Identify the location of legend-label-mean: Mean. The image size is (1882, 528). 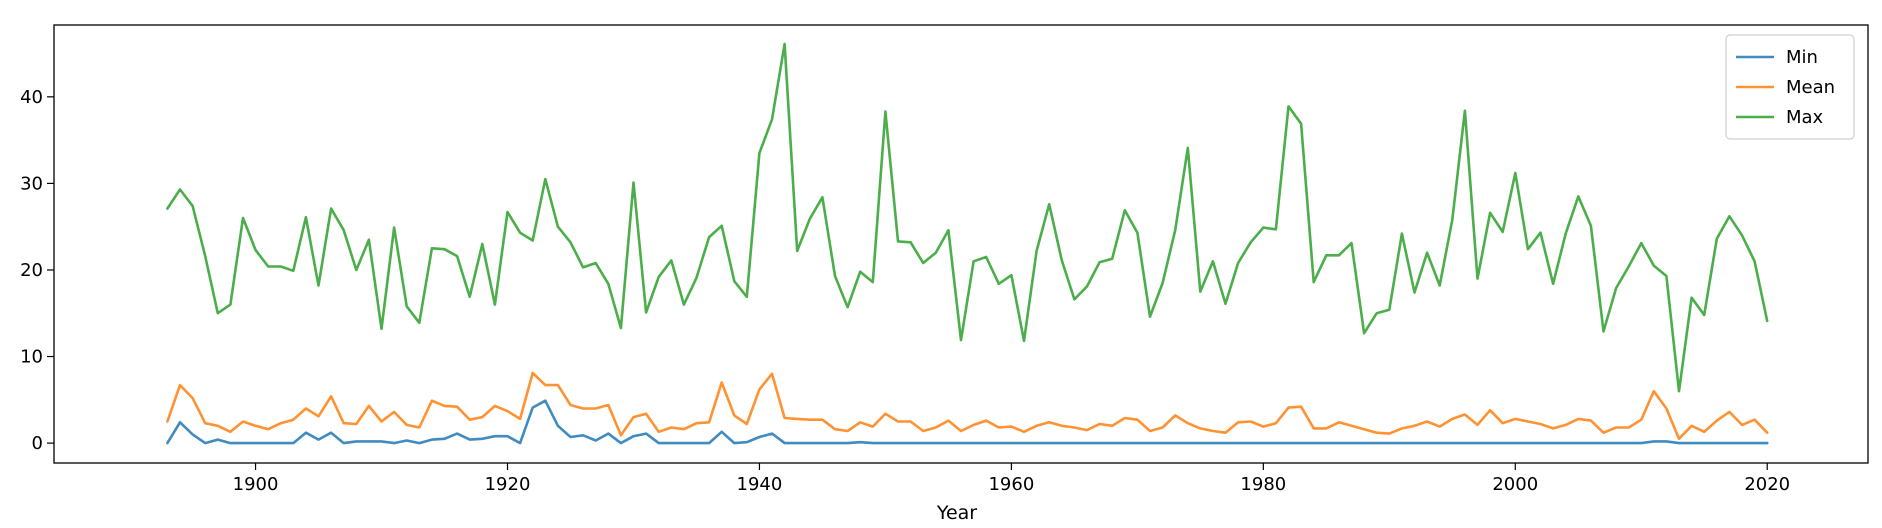
(1810, 87).